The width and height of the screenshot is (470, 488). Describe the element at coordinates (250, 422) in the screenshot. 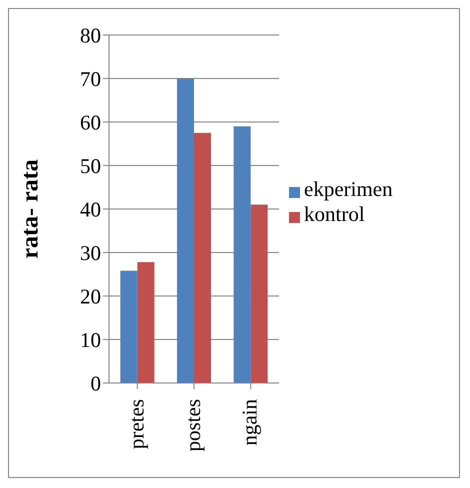

I see `x-tick-label: ngain` at that location.